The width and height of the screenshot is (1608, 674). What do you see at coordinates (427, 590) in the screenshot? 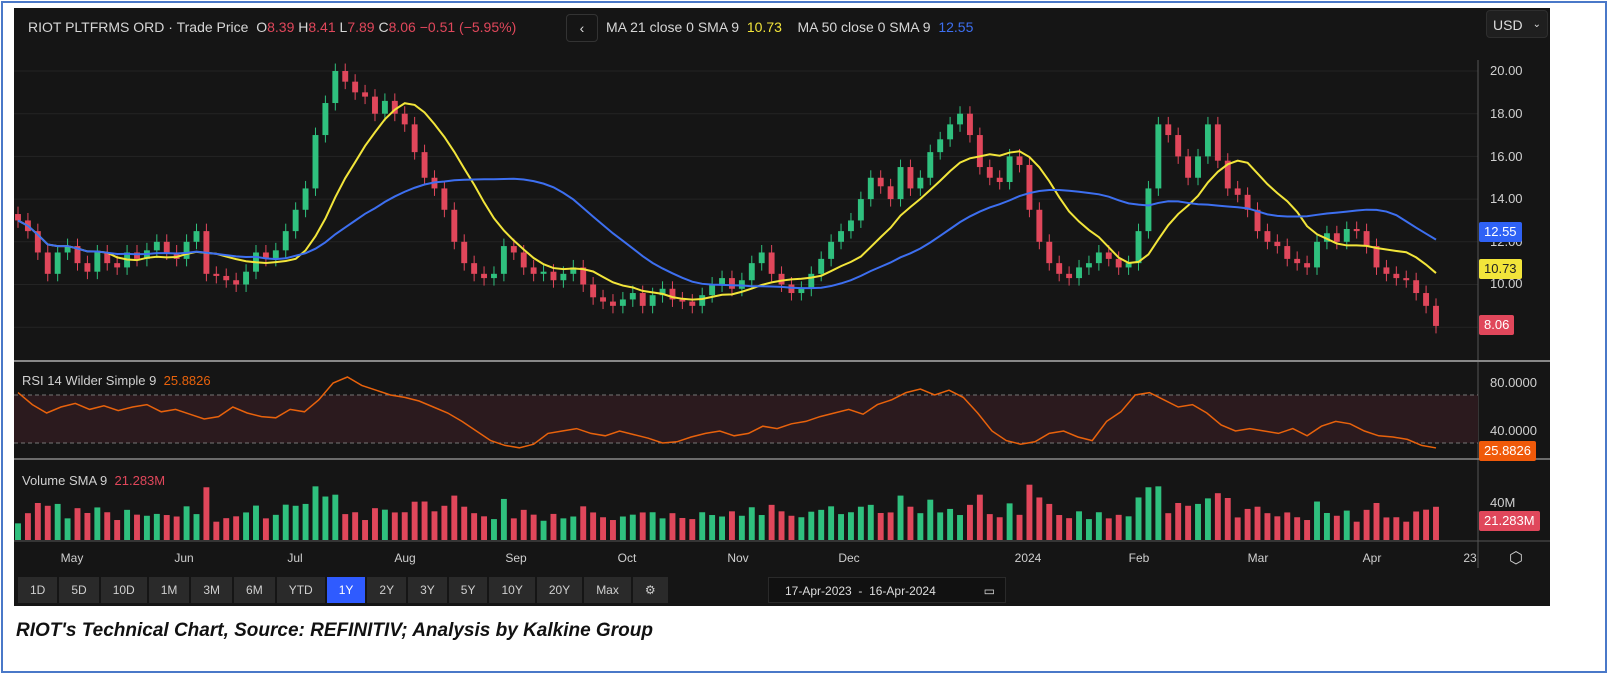
I see `range-button-3y: 3Y` at bounding box center [427, 590].